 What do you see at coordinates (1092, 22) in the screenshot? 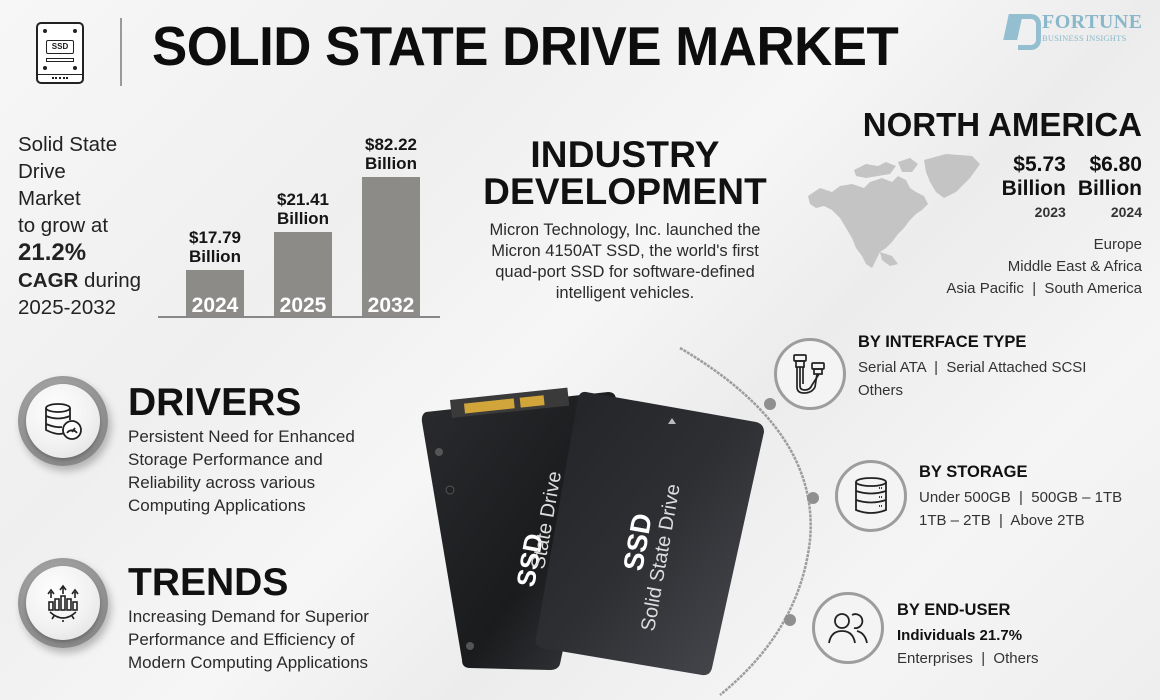
I see `logo-line1: FORTUNE` at bounding box center [1092, 22].